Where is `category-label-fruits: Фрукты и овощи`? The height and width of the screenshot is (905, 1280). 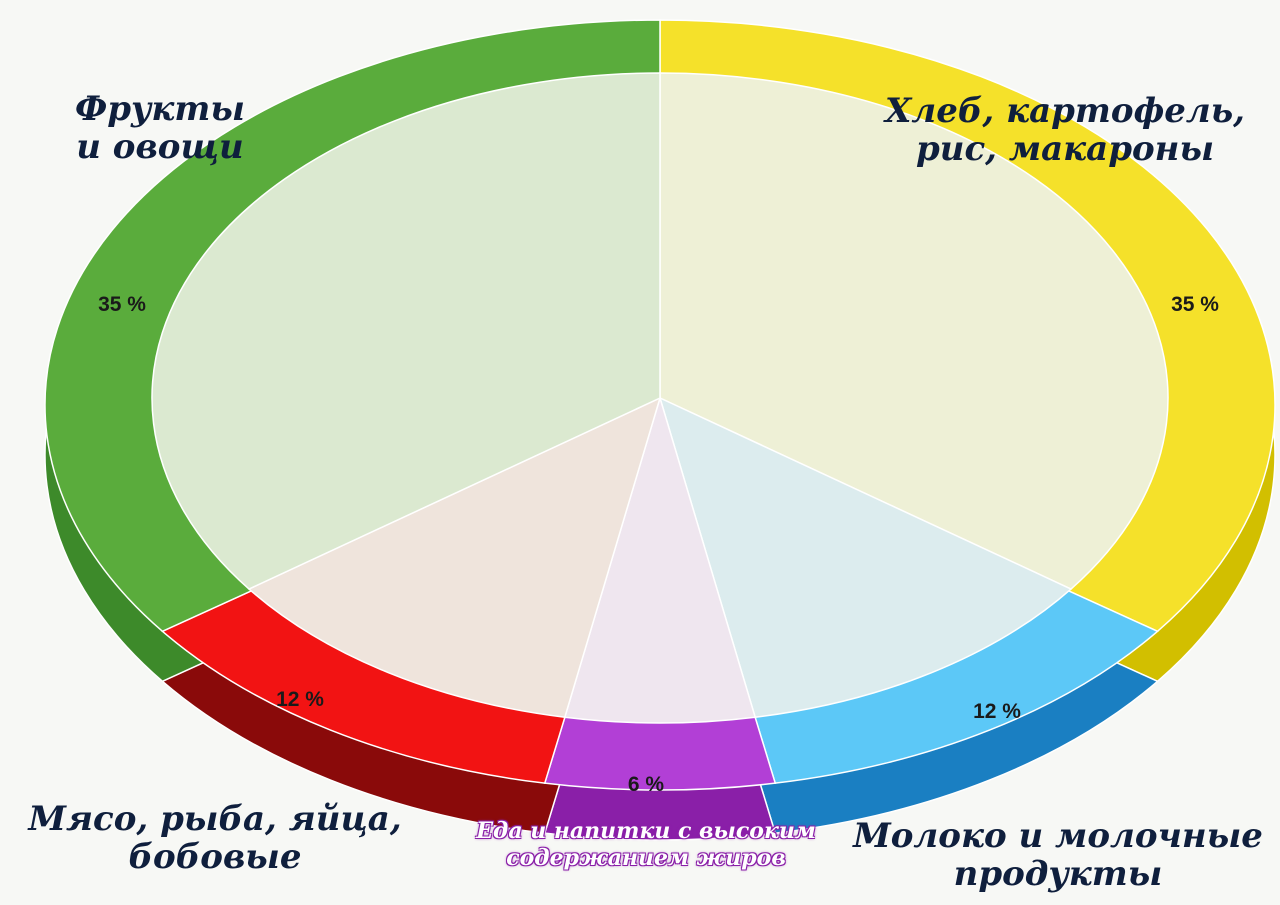
category-label-fruits: Фрукты и овощи is located at coordinates (160, 128).